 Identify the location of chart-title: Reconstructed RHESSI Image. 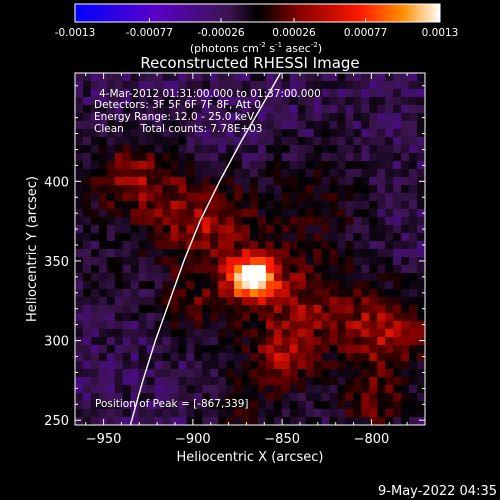
(249, 63).